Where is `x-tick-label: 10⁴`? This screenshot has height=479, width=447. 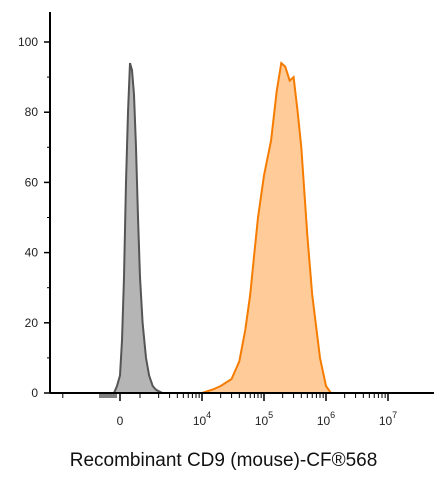
x-tick-label: 10⁴ is located at coordinates (202, 419).